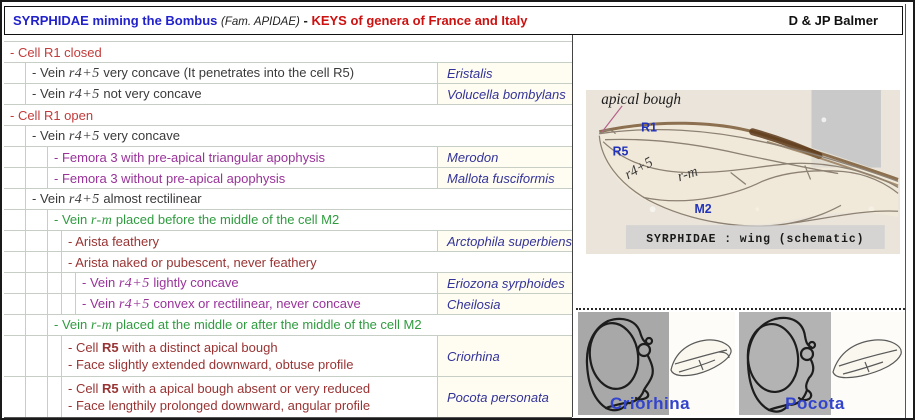 The image size is (915, 420). What do you see at coordinates (504, 241) in the screenshot?
I see `genus-cell: Arctophila superbiens` at bounding box center [504, 241].